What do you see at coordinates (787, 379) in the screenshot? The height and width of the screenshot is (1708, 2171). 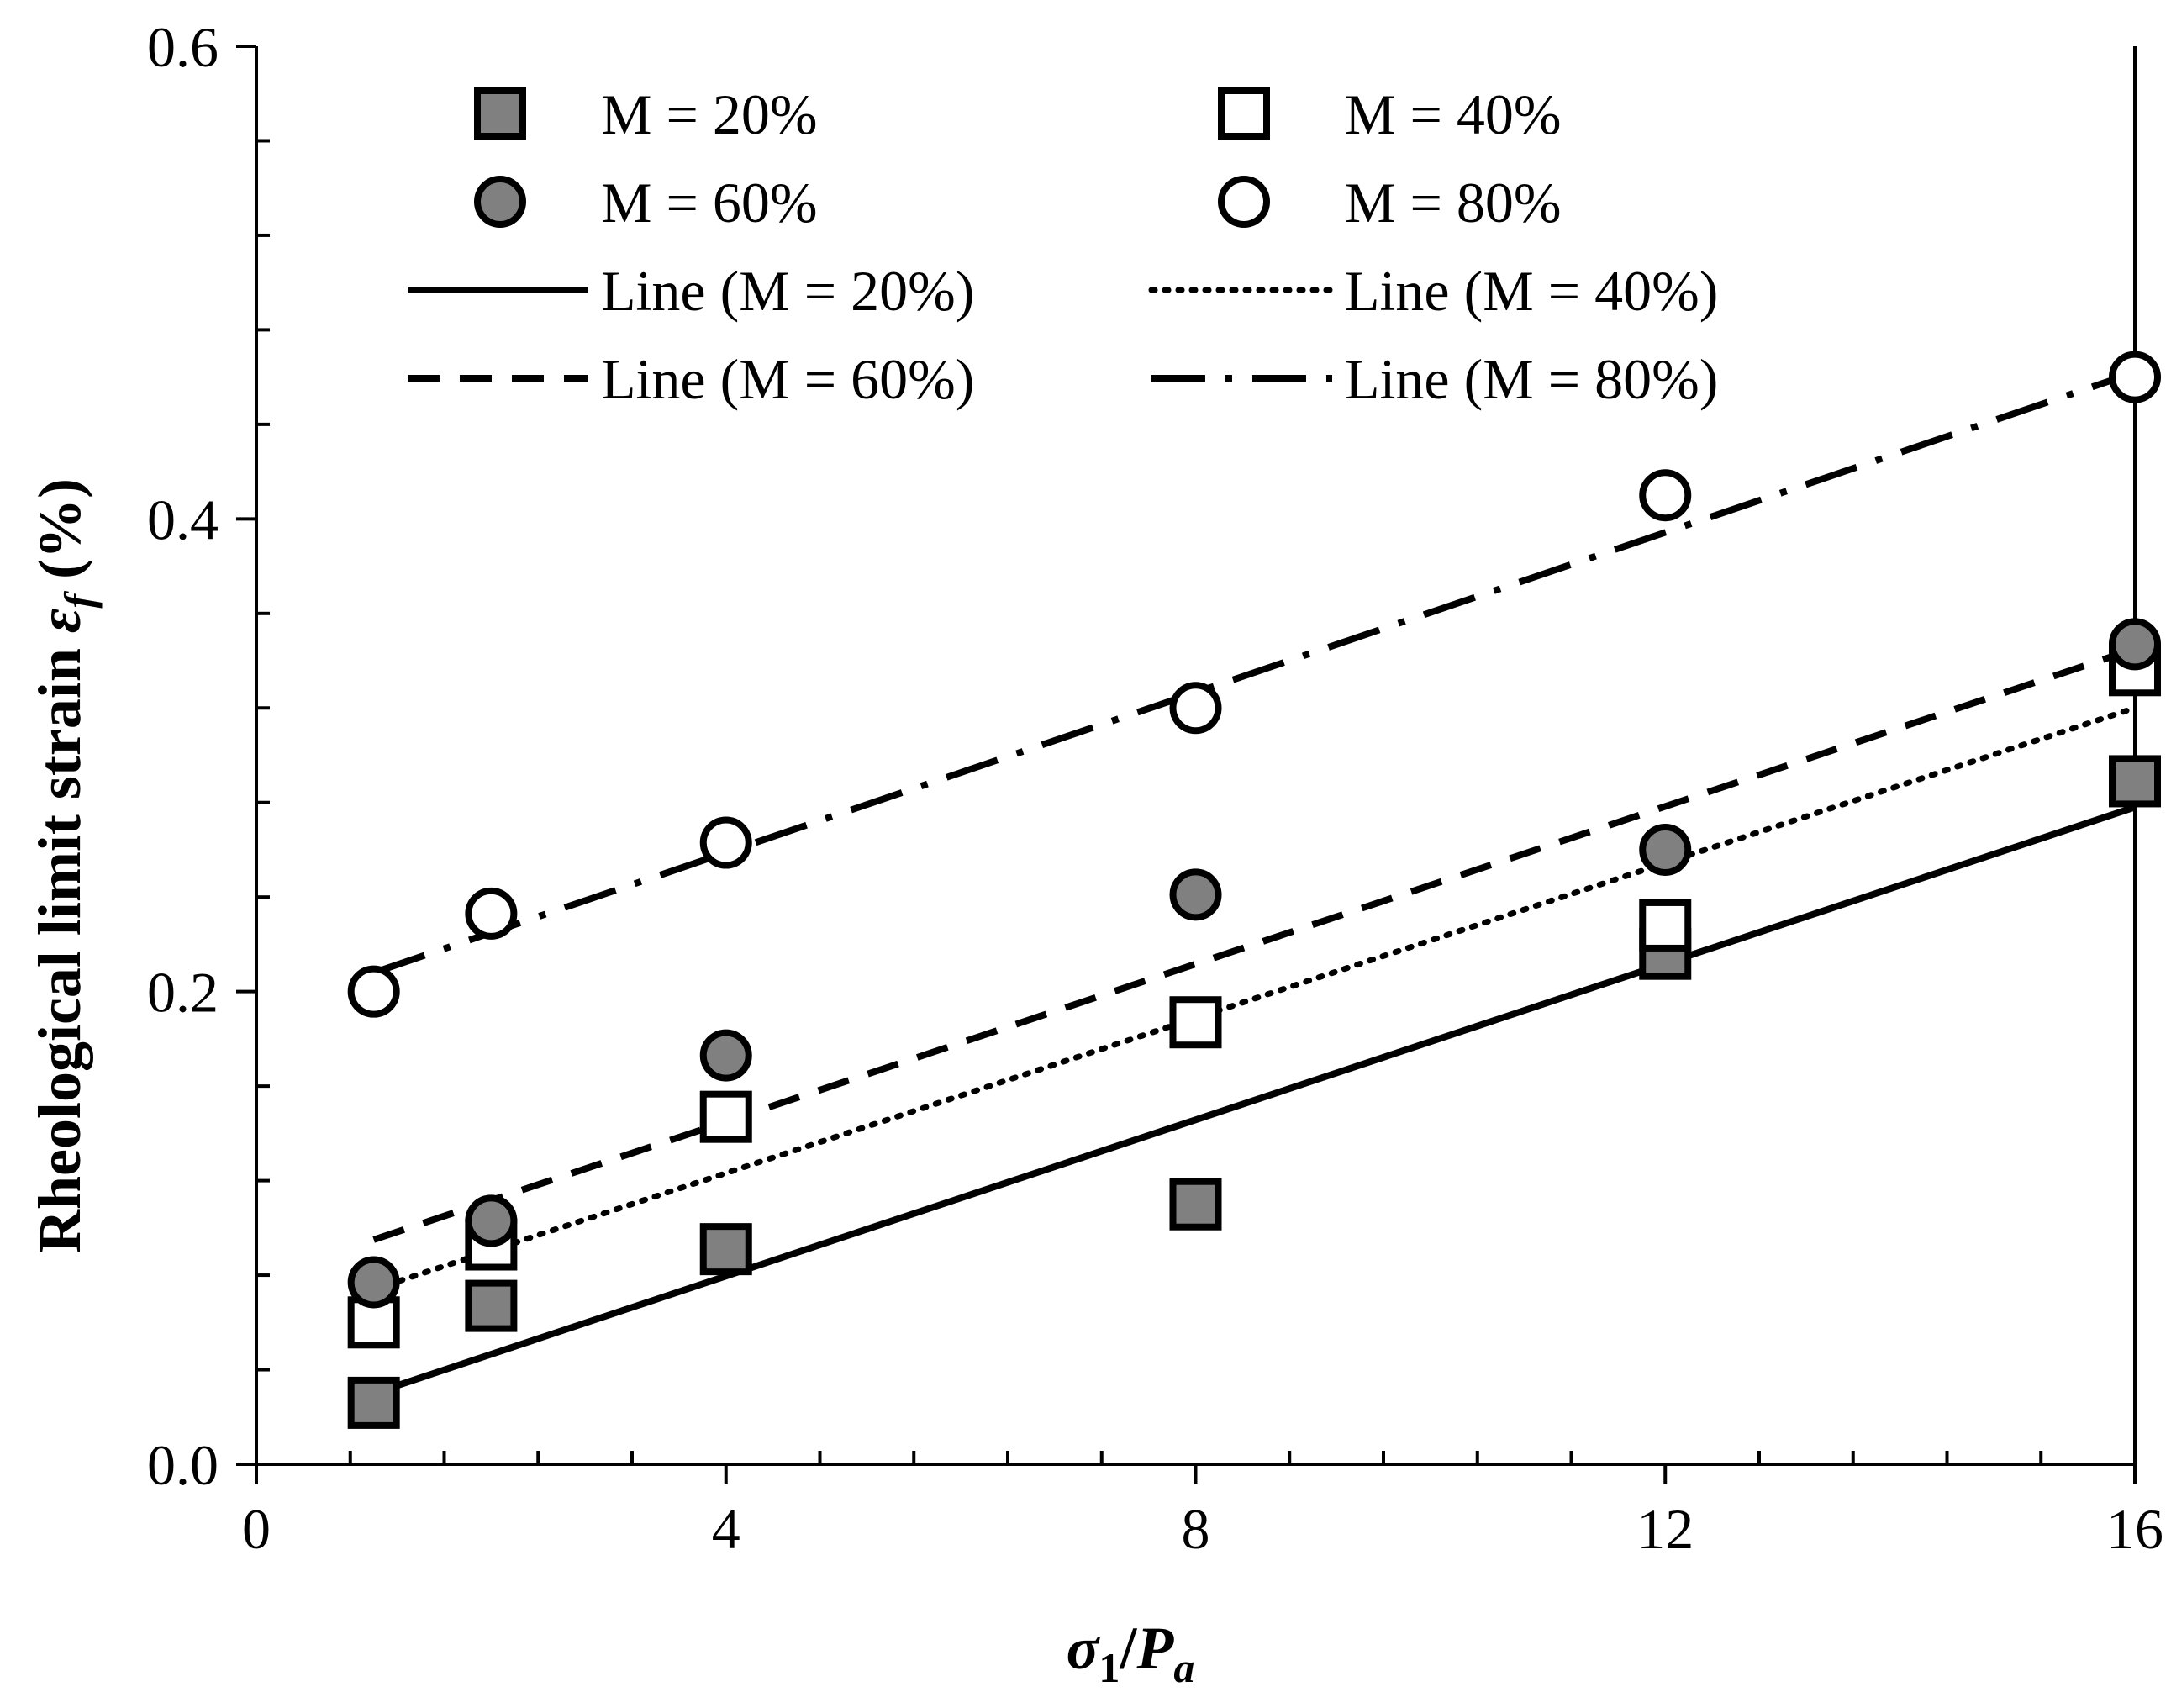 I see `legend-label: Line (M = 60%)` at bounding box center [787, 379].